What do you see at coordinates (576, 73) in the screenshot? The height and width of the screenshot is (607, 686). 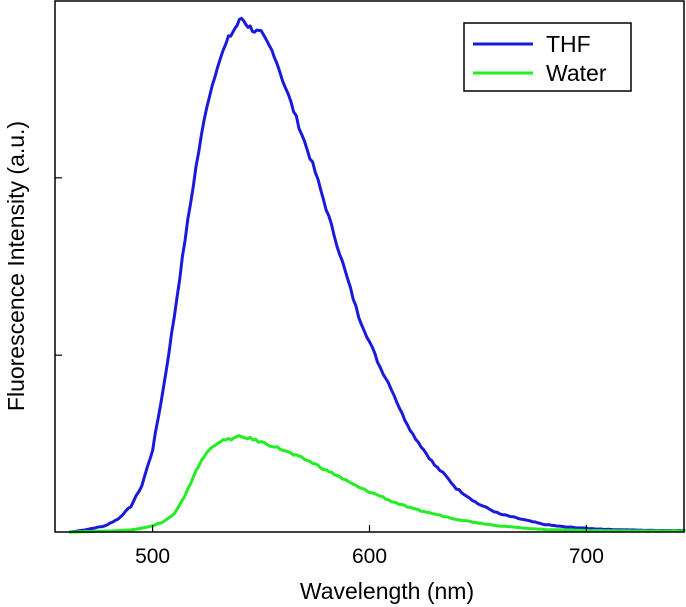 I see `legend-label-water: Water` at bounding box center [576, 73].